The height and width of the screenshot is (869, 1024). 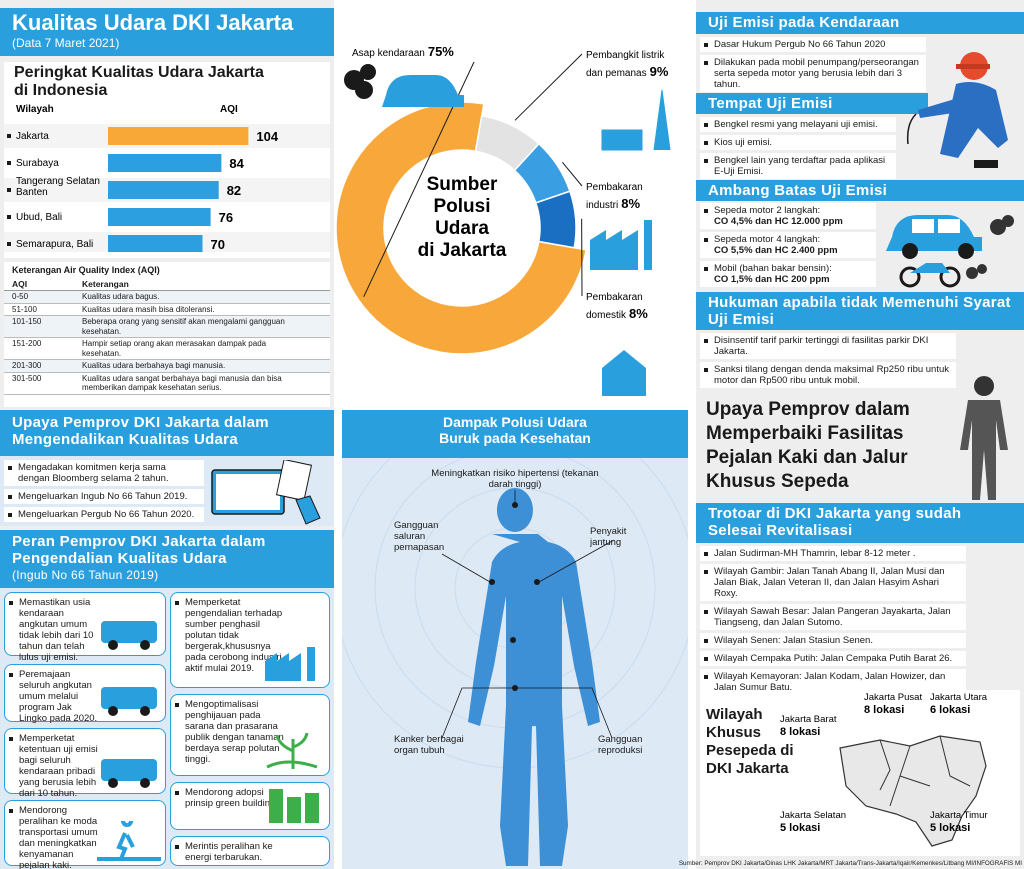 What do you see at coordinates (808, 719) in the screenshot?
I see `region-name: Jakarta Barat` at bounding box center [808, 719].